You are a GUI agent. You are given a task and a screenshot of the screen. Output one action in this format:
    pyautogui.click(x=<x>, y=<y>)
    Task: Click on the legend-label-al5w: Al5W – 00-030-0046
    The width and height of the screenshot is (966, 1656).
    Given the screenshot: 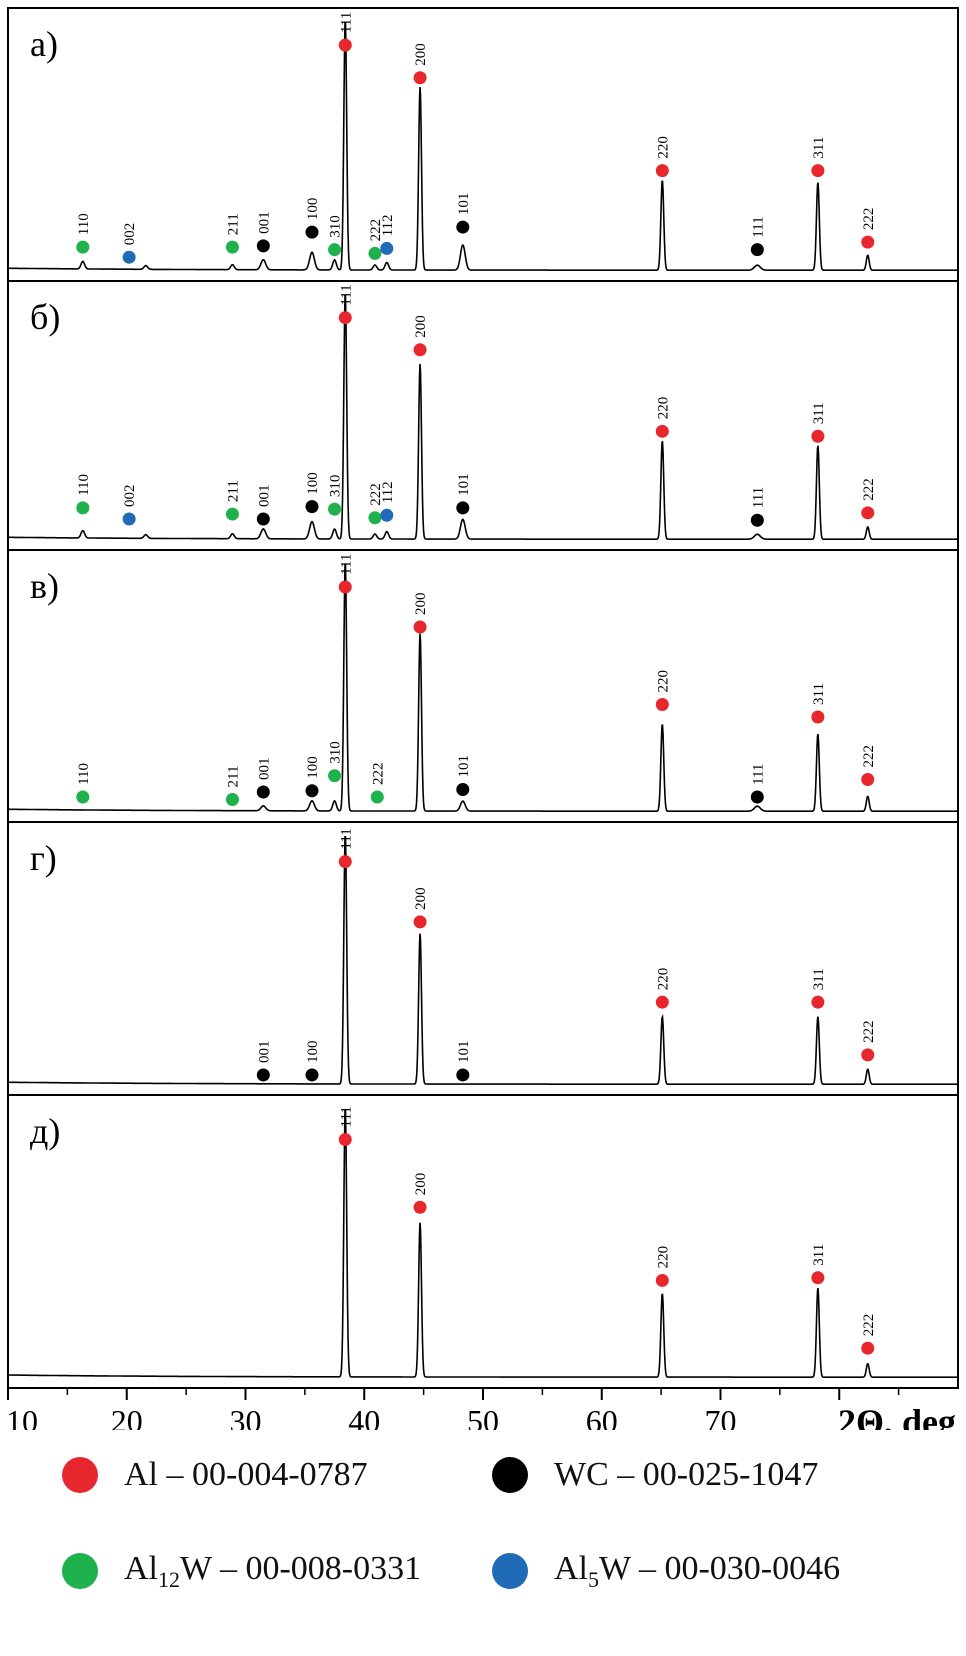 What is the action you would take?
    pyautogui.click(x=697, y=1571)
    